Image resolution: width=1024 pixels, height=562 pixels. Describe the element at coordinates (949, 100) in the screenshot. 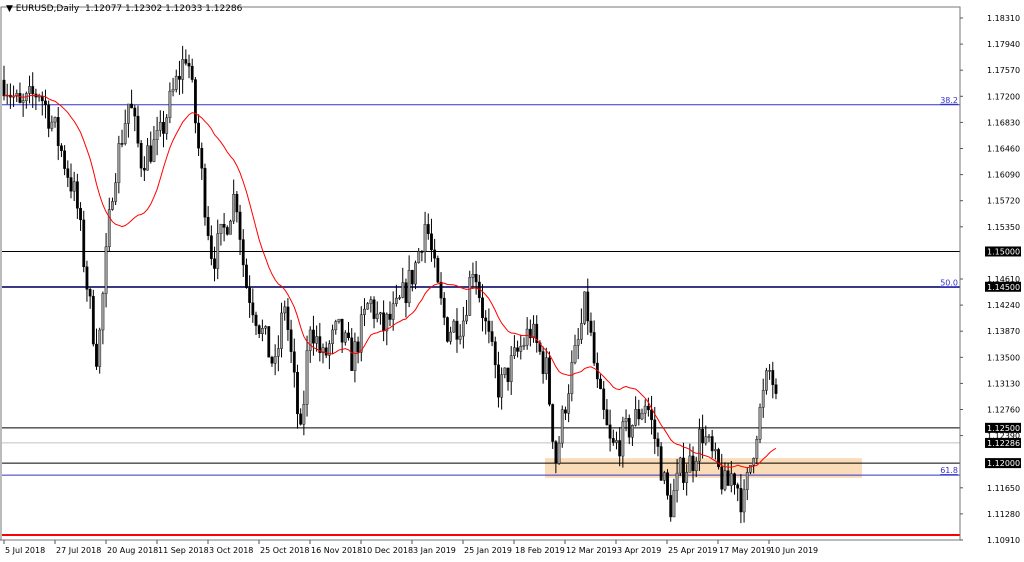

I see `fib-level-label: 38.2` at that location.